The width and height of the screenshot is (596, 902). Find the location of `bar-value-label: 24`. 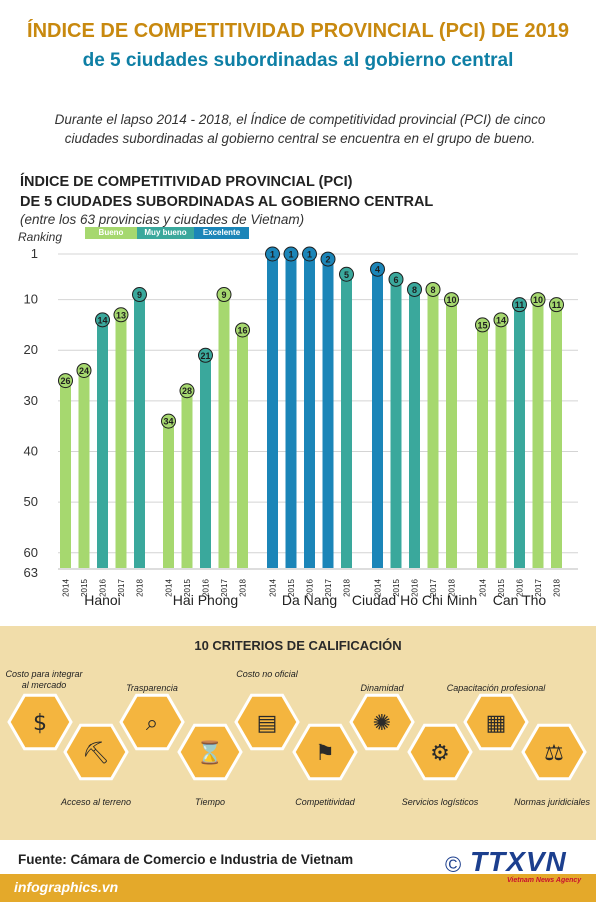

bar-value-label: 24 is located at coordinates (84, 371).